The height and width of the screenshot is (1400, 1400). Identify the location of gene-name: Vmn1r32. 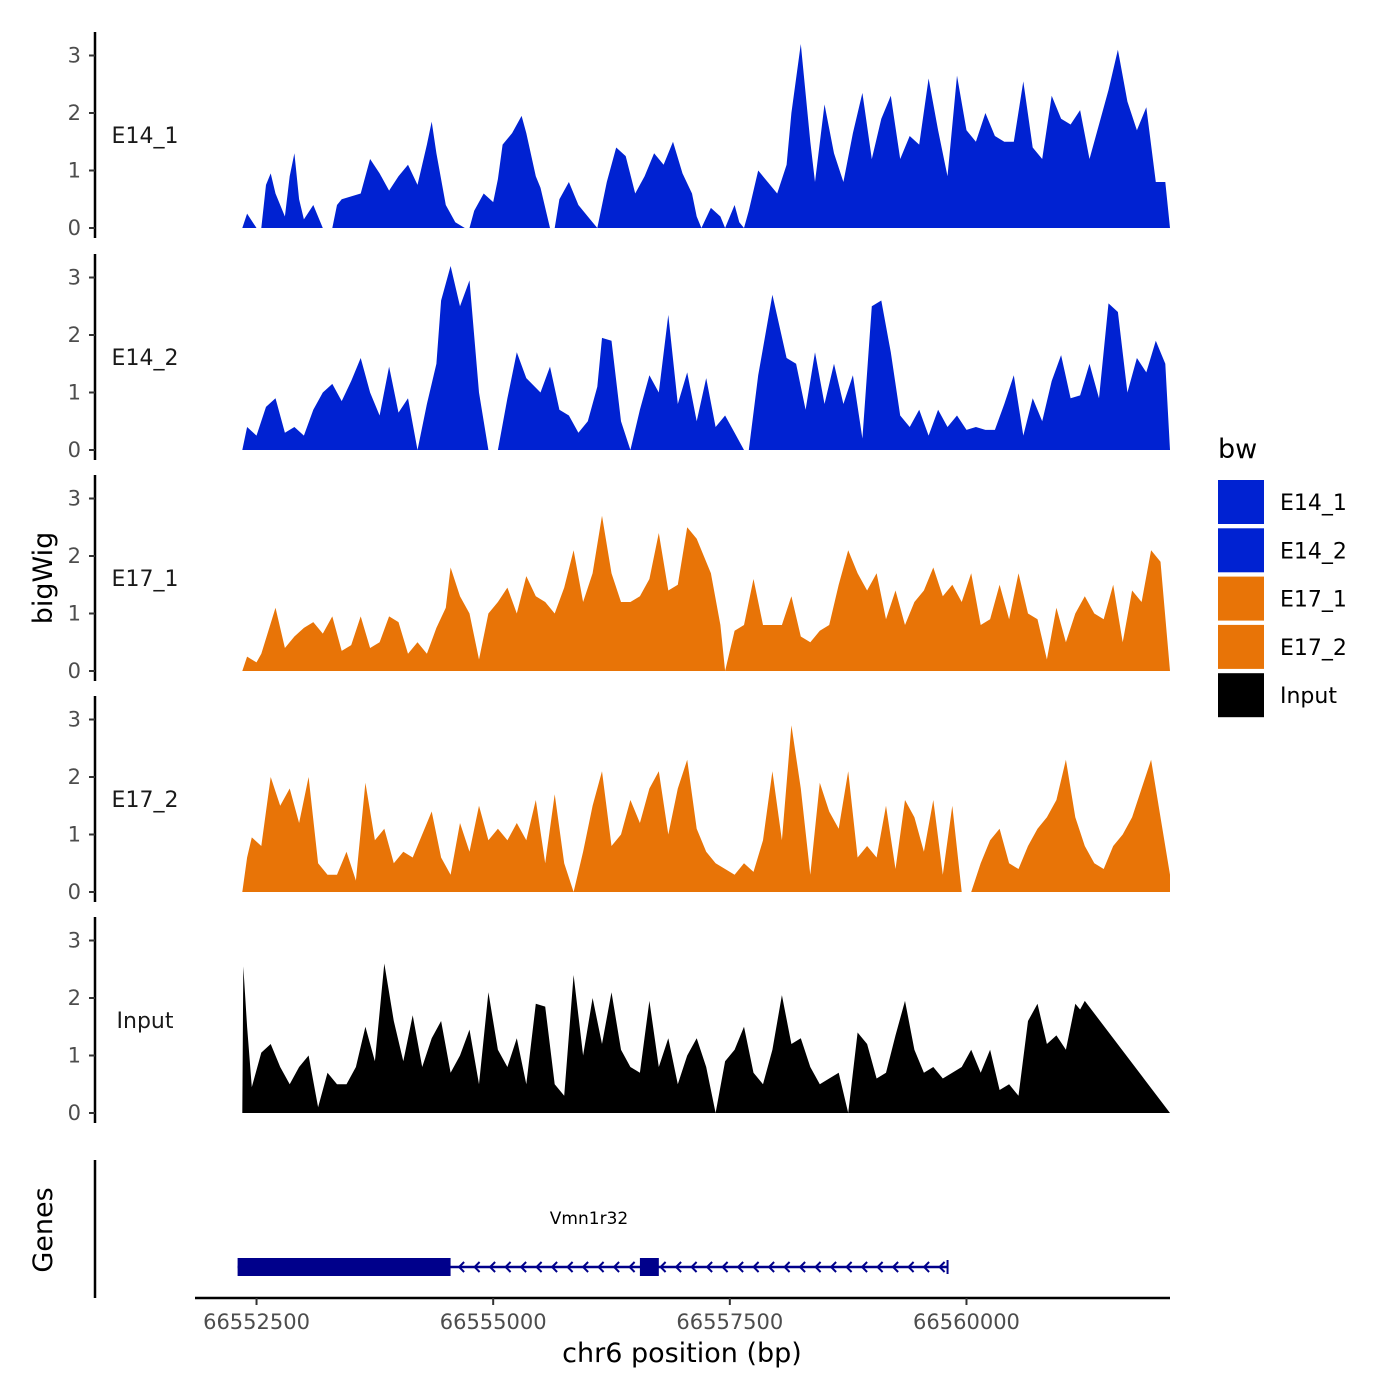
(589, 1219).